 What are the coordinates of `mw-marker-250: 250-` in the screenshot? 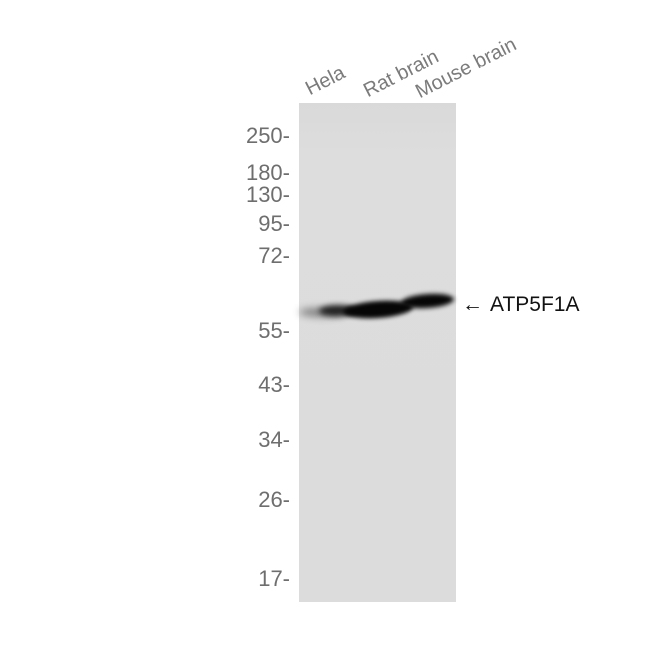 It's located at (267, 135).